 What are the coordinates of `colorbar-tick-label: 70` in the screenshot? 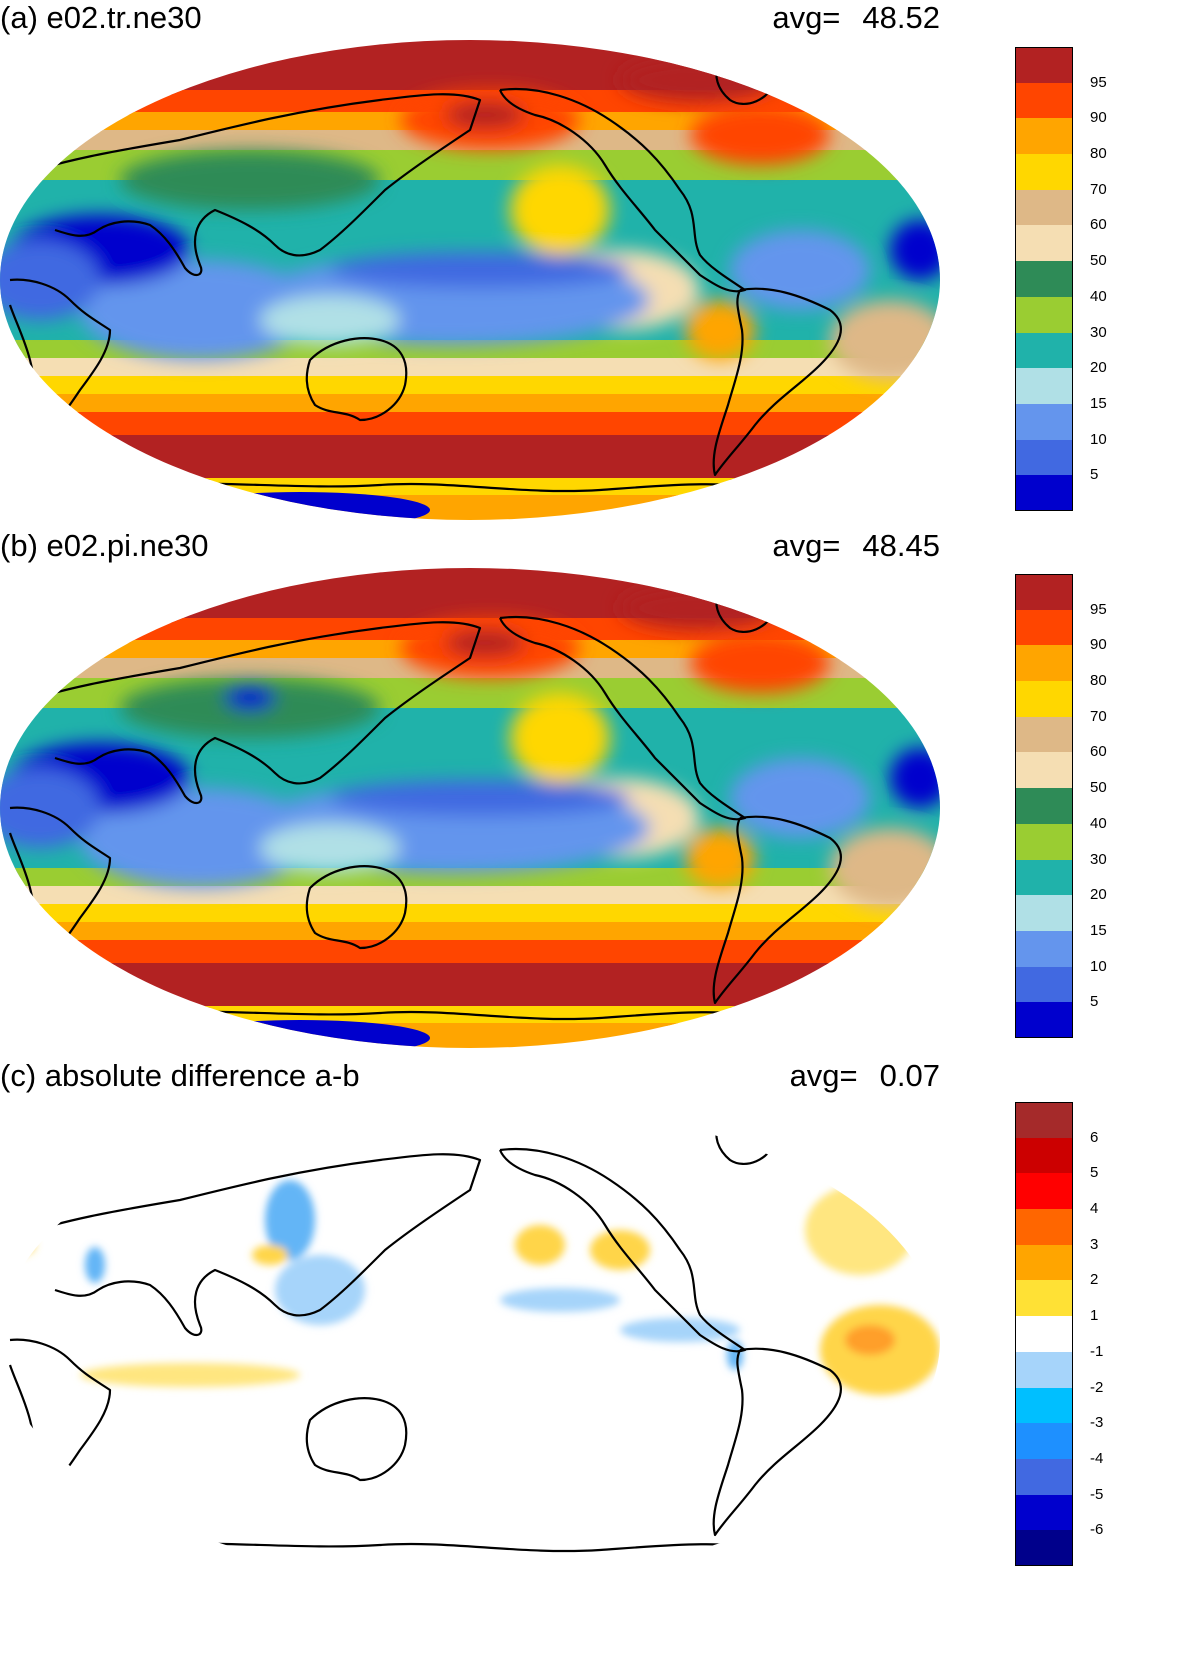 It's located at (1098, 189).